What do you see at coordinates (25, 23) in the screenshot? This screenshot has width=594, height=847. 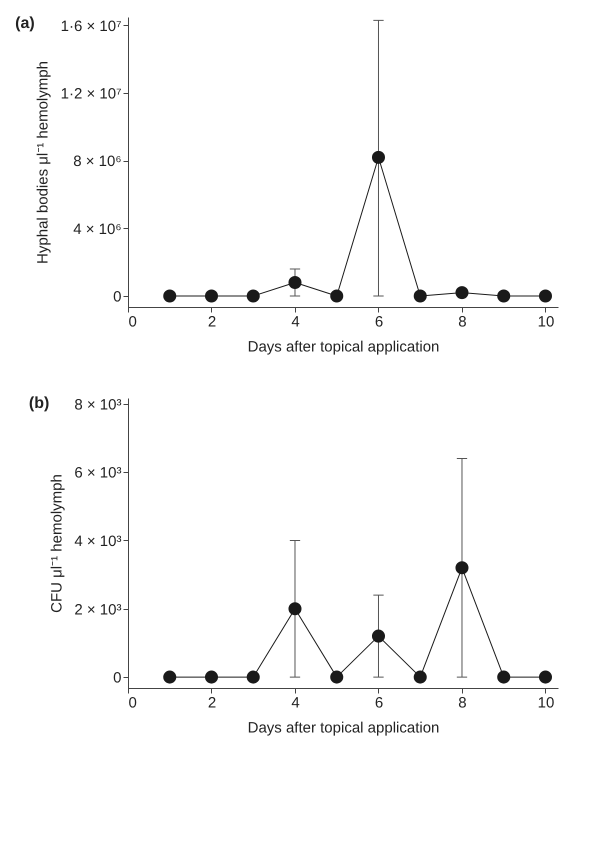 I see `chart-title: (a)` at bounding box center [25, 23].